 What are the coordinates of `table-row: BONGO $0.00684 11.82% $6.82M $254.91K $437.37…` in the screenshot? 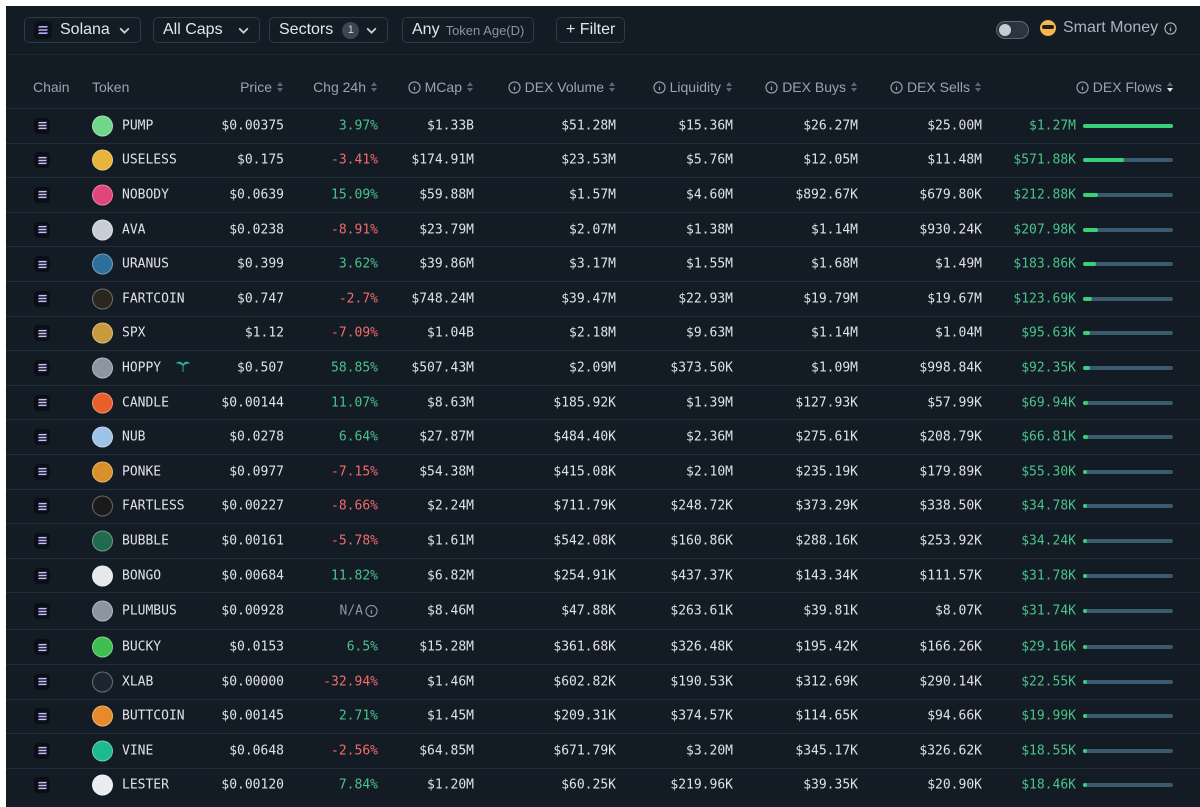 It's located at (603, 575).